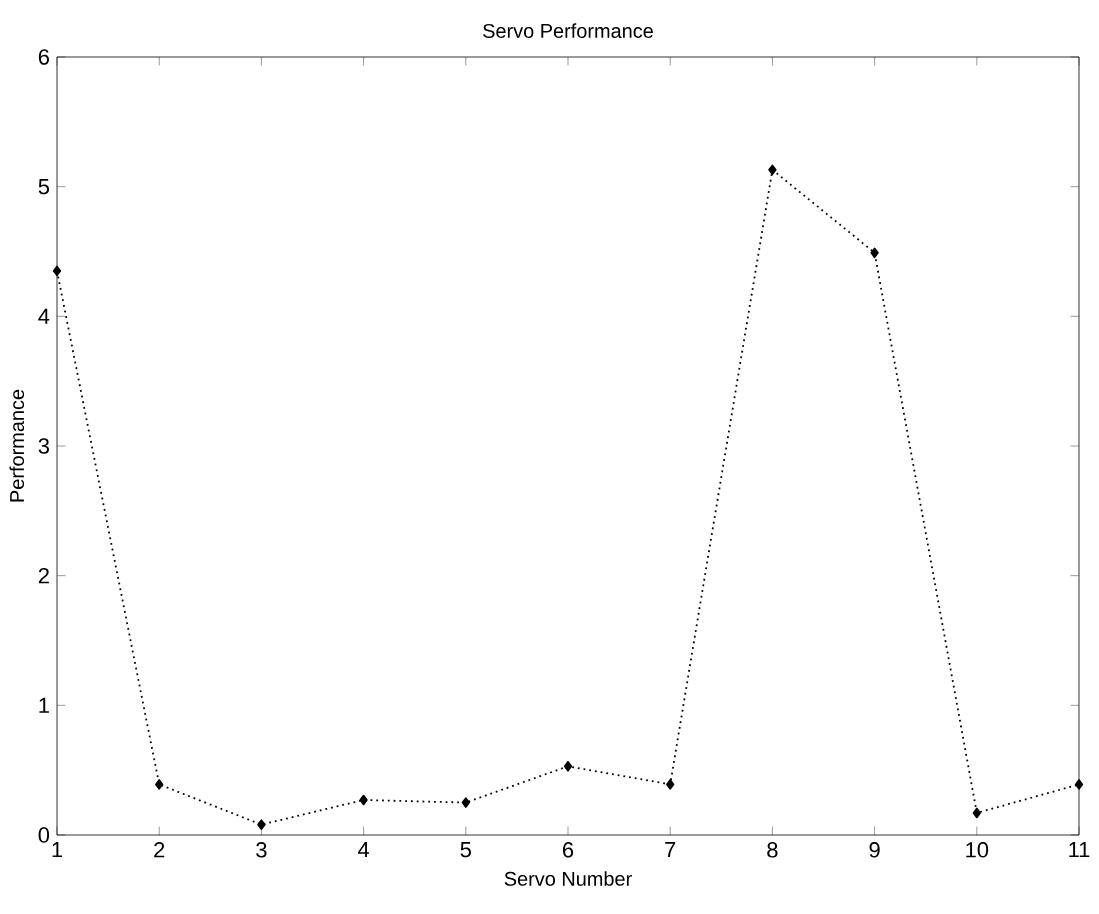 The height and width of the screenshot is (914, 1099). I want to click on y-tick-label: 6, so click(43, 57).